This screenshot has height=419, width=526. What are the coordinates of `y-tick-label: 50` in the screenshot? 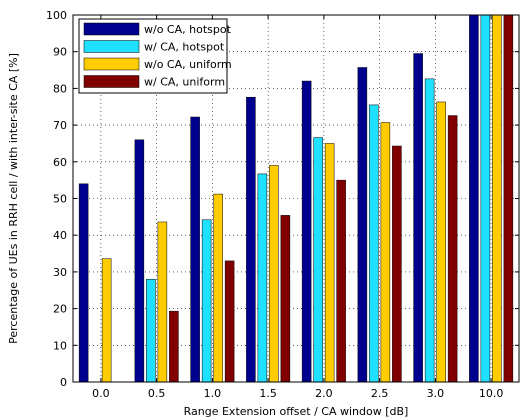 It's located at (60, 199).